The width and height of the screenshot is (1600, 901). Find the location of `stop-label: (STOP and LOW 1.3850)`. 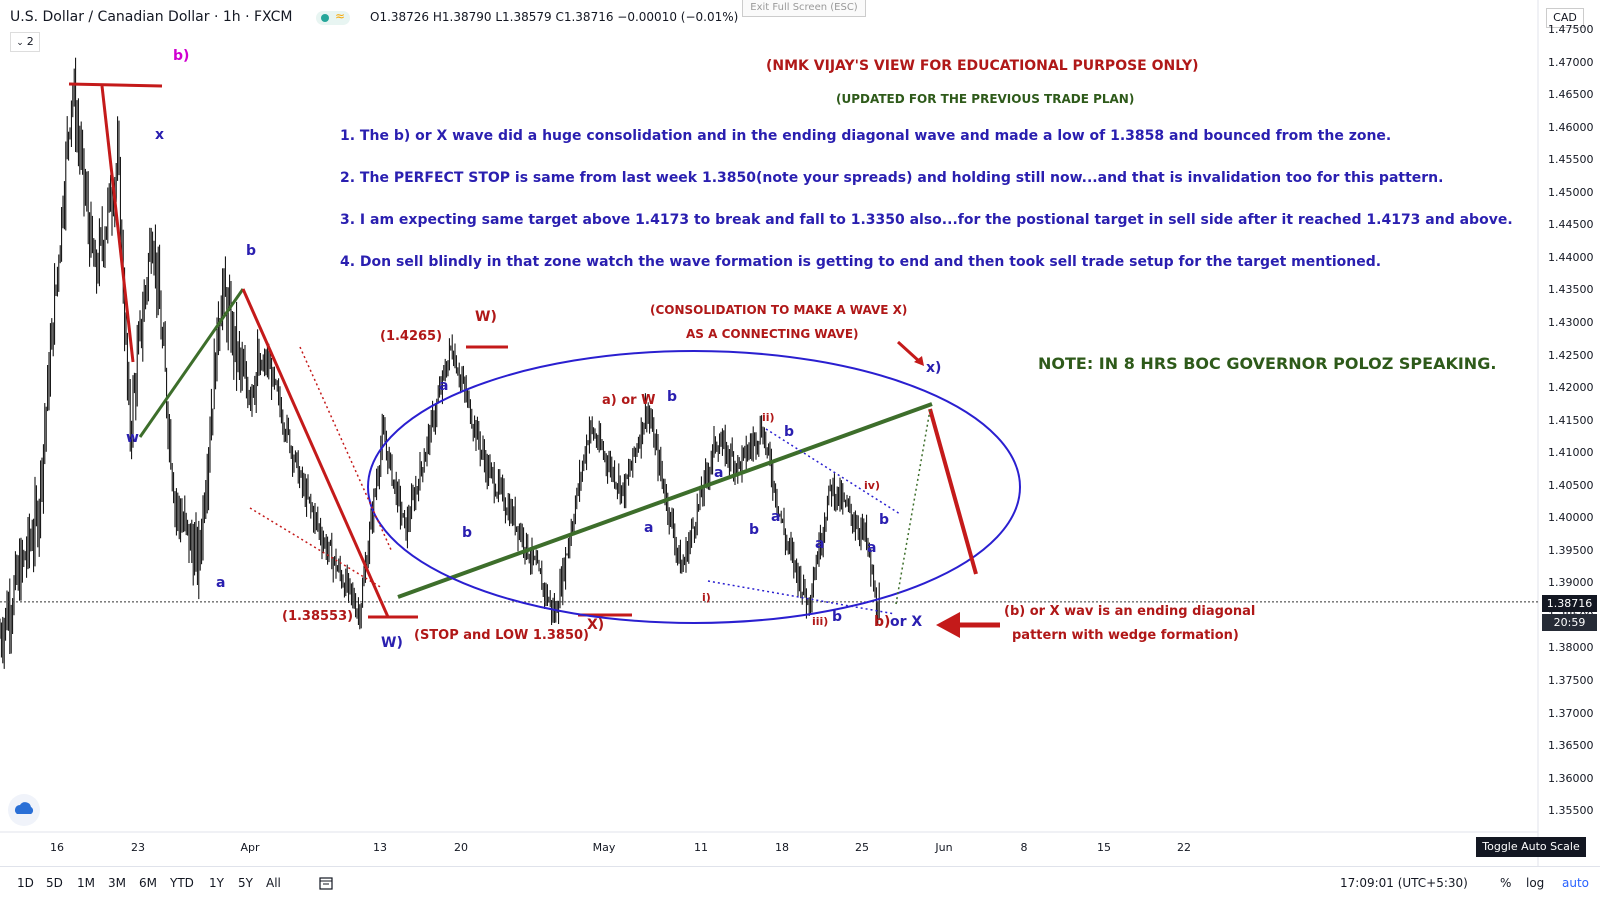

stop-label: (STOP and LOW 1.3850) is located at coordinates (501, 635).